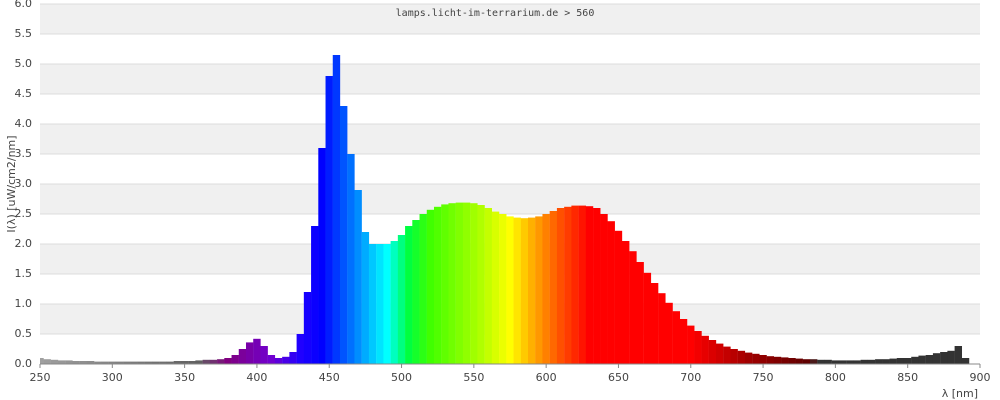 This screenshot has height=400, width=1000. I want to click on x-tick-label: 650, so click(618, 377).